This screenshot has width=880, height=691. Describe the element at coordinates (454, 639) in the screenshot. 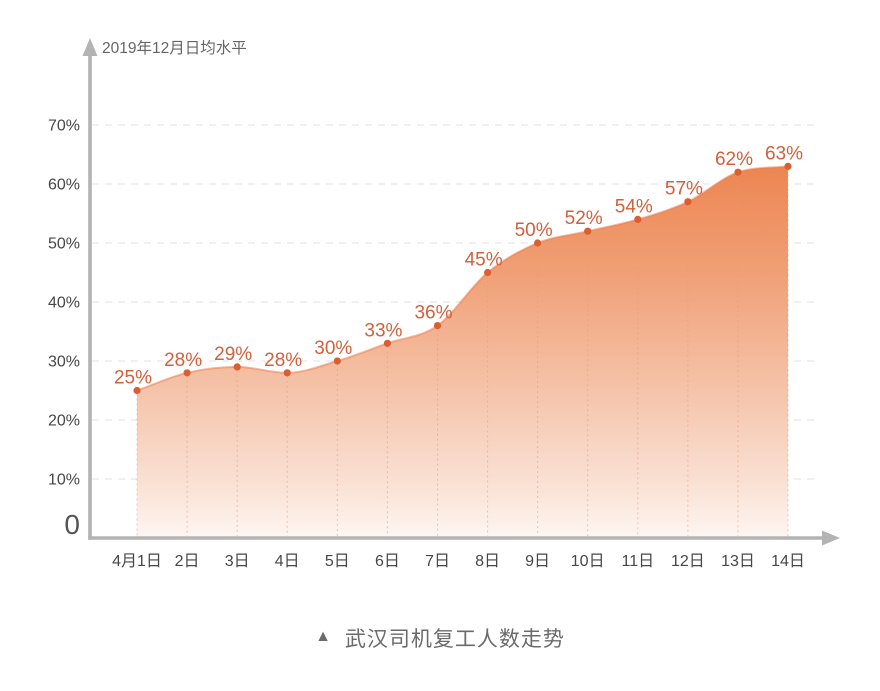

I see `caption-text: 武汉司机复工人数走势` at that location.